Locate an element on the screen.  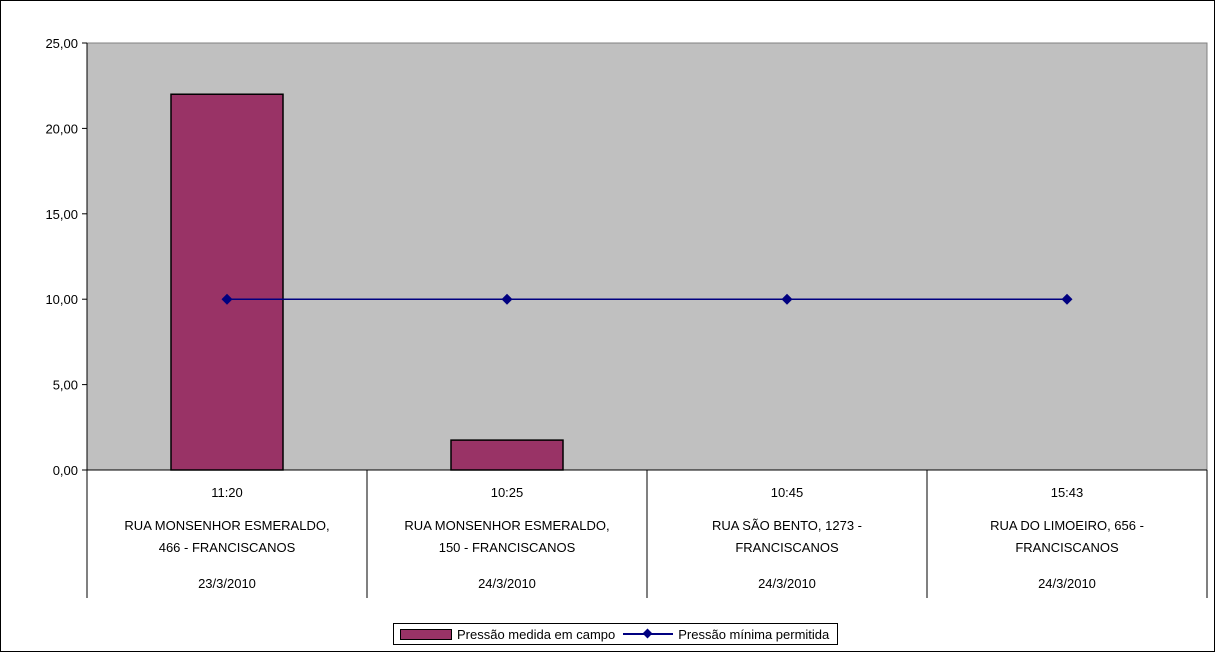
y-tick-label: 5,00 is located at coordinates (65, 385).